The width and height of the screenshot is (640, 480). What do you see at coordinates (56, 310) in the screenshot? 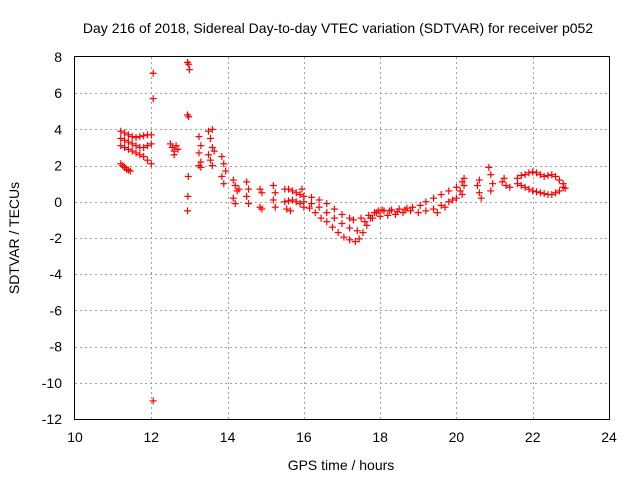
I see `y-tick-label: -6` at bounding box center [56, 310].